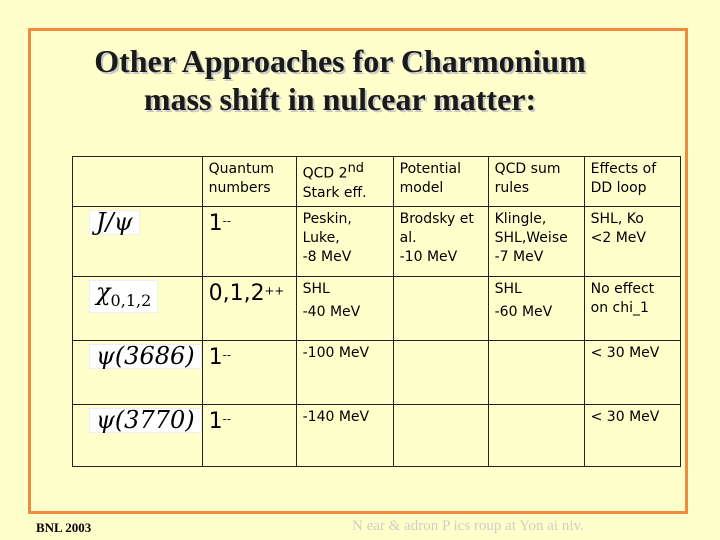  Describe the element at coordinates (137, 435) in the screenshot. I see `symbol-psi-3770: ψ(3770)` at that location.